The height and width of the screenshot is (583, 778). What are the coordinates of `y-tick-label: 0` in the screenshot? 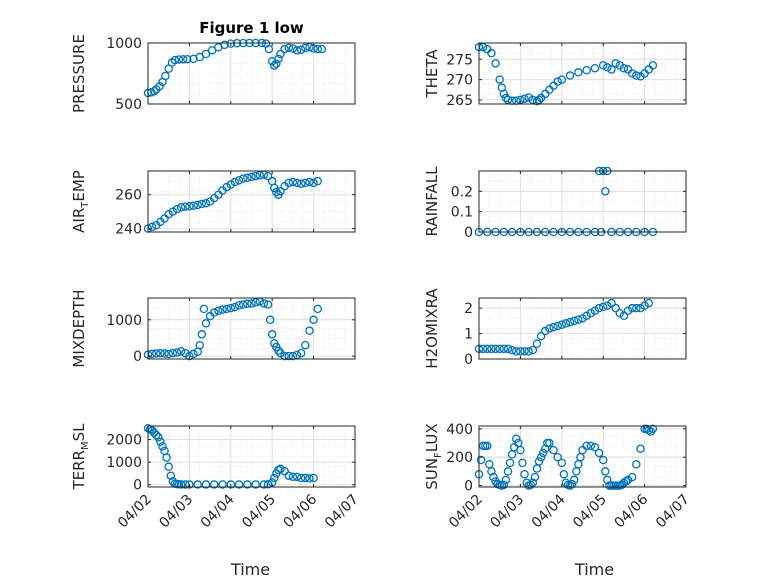 It's located at (468, 360).